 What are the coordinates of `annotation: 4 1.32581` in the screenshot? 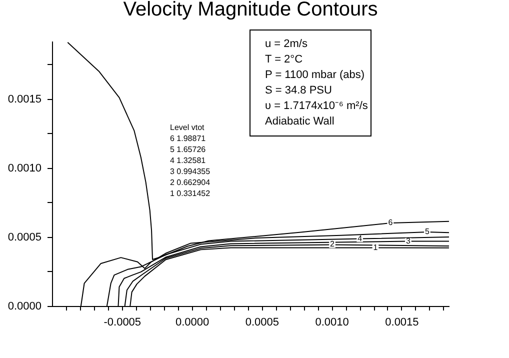 It's located at (188, 160).